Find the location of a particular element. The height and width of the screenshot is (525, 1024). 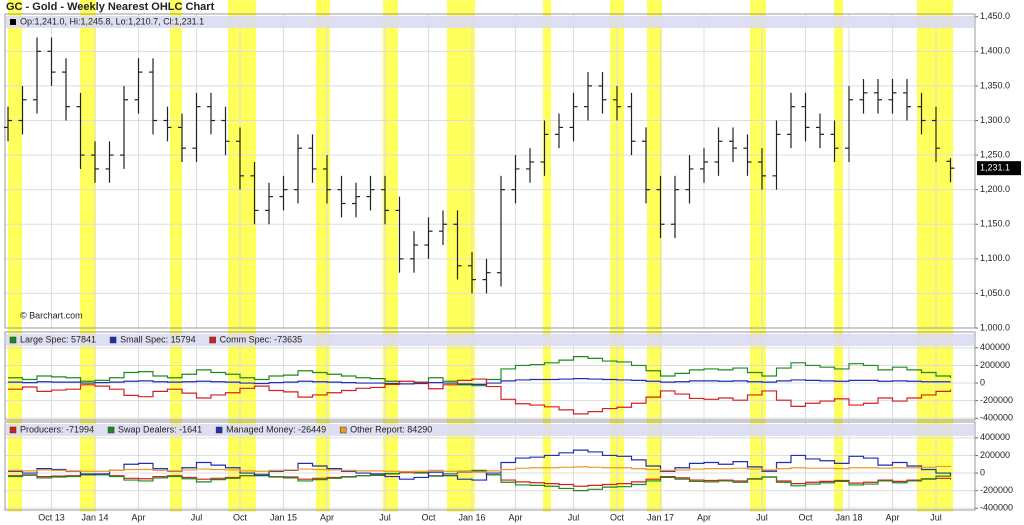

y-tick-label: 1,400.0 is located at coordinates (995, 51).